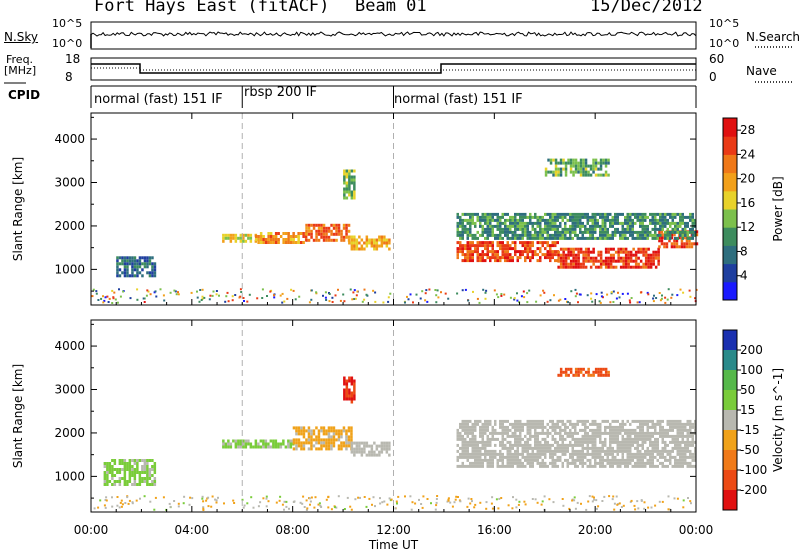  I want to click on y-axis-label: Slant Range [km], so click(18, 209).